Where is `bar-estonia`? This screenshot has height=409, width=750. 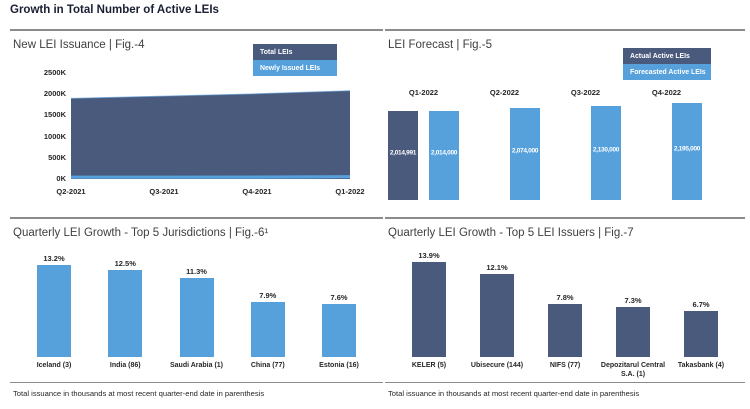 bar-estonia is located at coordinates (339, 330).